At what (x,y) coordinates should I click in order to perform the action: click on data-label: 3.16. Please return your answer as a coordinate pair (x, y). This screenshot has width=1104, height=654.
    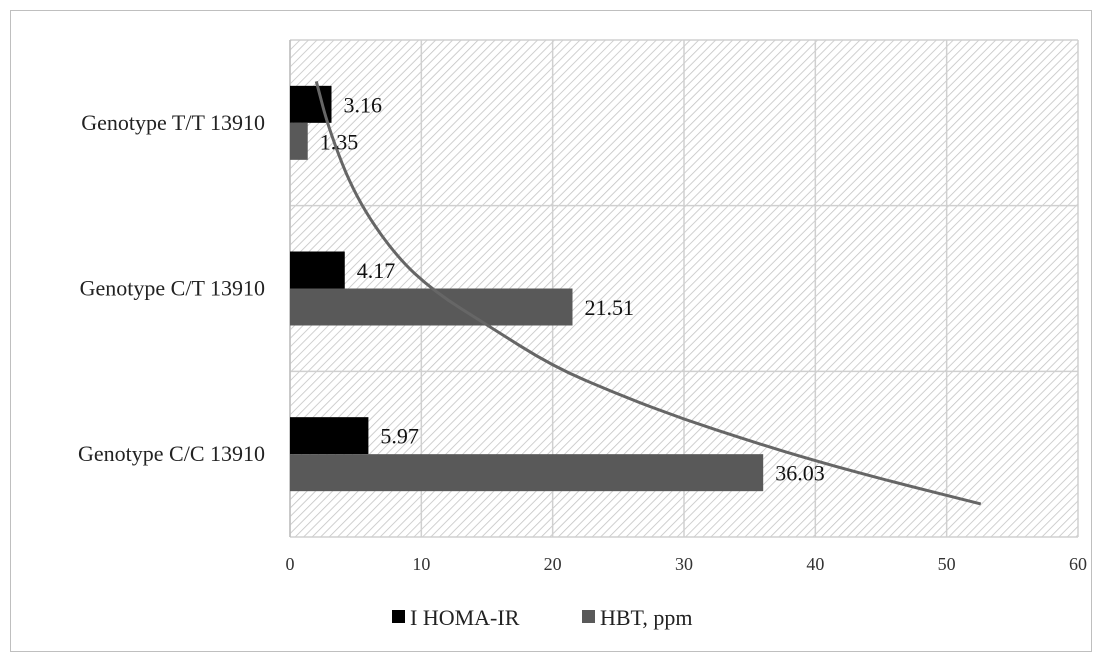
    Looking at the image, I should click on (363, 104).